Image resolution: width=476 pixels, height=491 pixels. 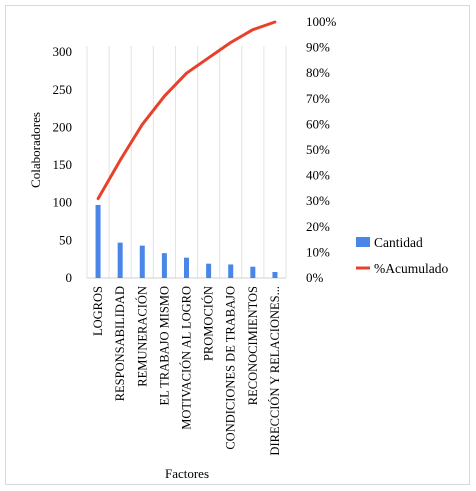 I want to click on legend-label-acumulado: %Acumulado, so click(x=411, y=268).